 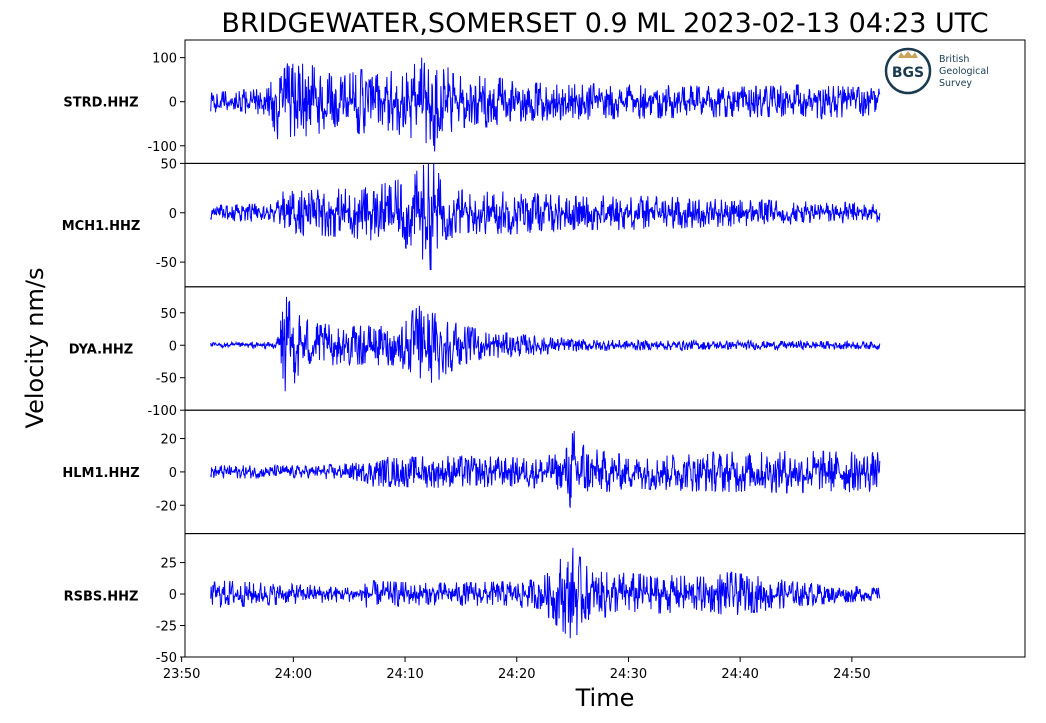 What do you see at coordinates (101, 596) in the screenshot?
I see `station-label: RSBS.HHZ` at bounding box center [101, 596].